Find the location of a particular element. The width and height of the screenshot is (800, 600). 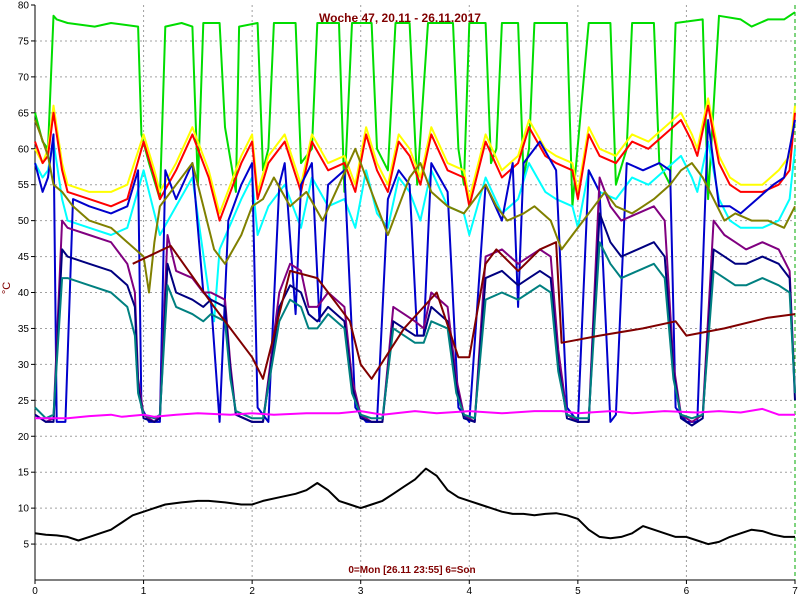

y-tick-label: 65 is located at coordinates (24, 113).